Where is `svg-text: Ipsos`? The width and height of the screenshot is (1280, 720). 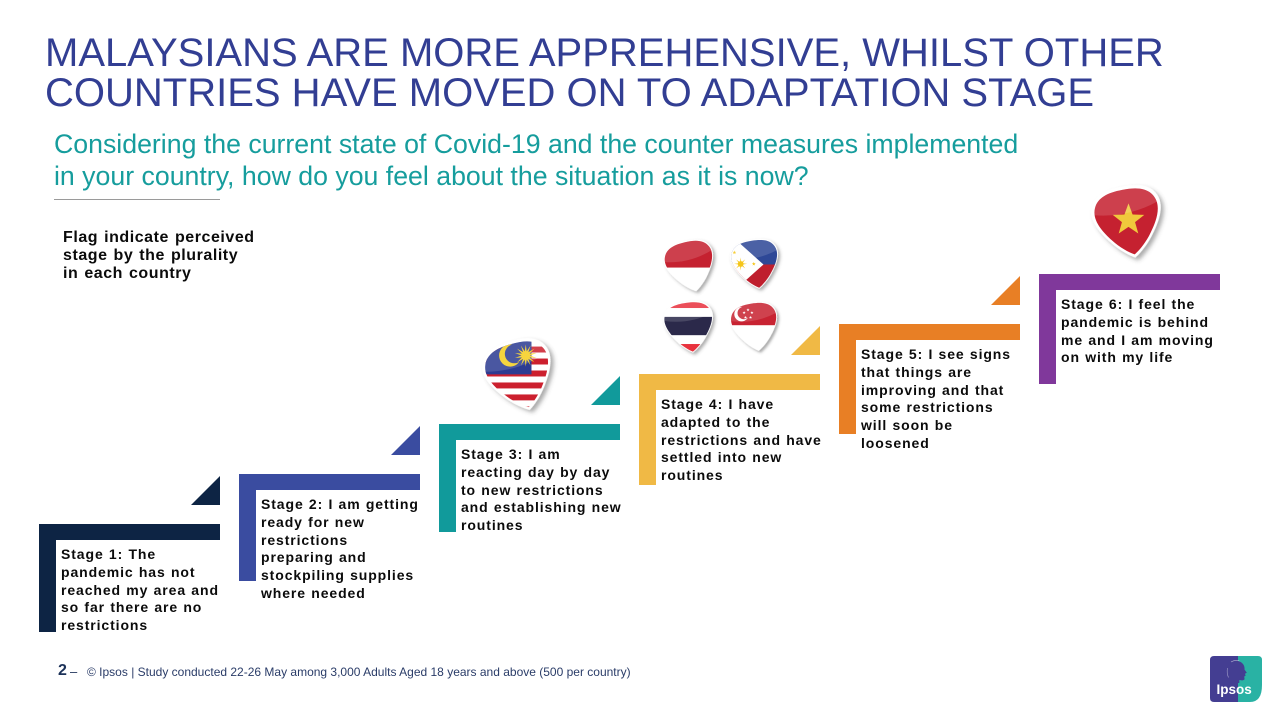
svg-text: Ipsos is located at coordinates (1234, 689).